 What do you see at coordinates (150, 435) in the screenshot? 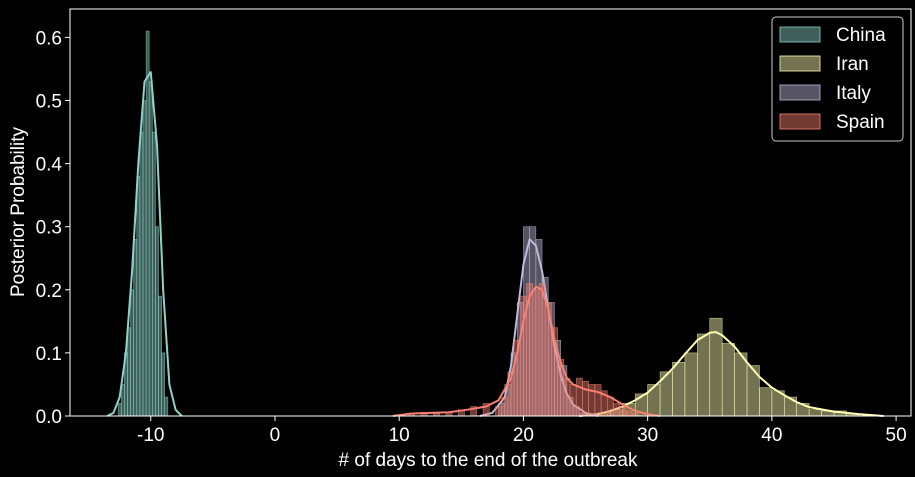
I see `x-tick-label: -10` at bounding box center [150, 435].